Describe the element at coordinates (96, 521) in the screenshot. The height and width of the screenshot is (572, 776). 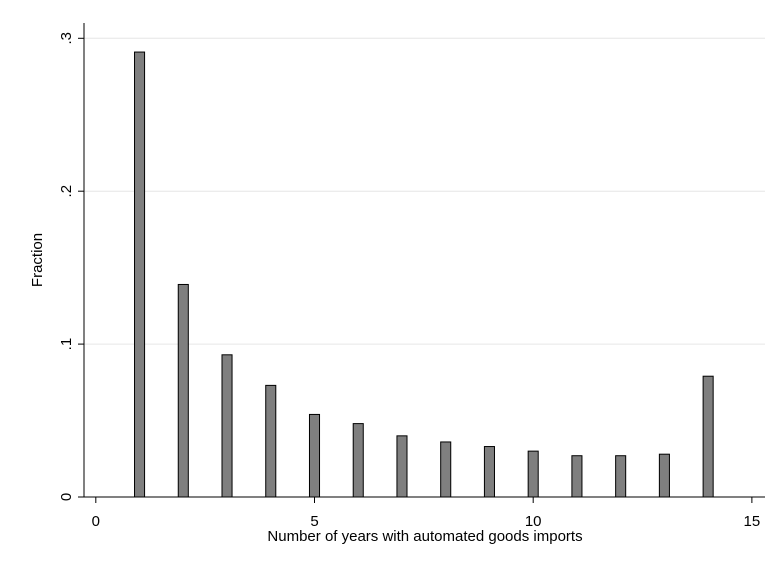
I see `x-tick-label: 0` at that location.